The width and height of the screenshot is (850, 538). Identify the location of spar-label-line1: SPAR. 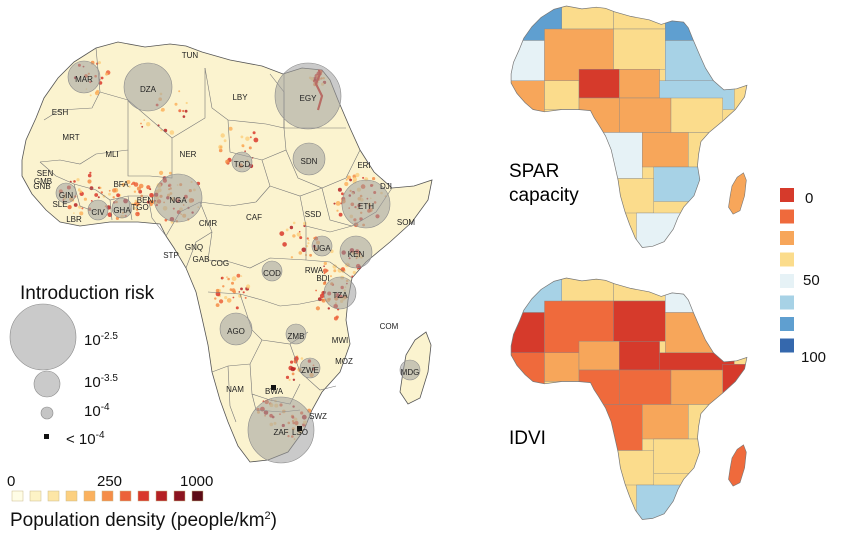
(534, 171).